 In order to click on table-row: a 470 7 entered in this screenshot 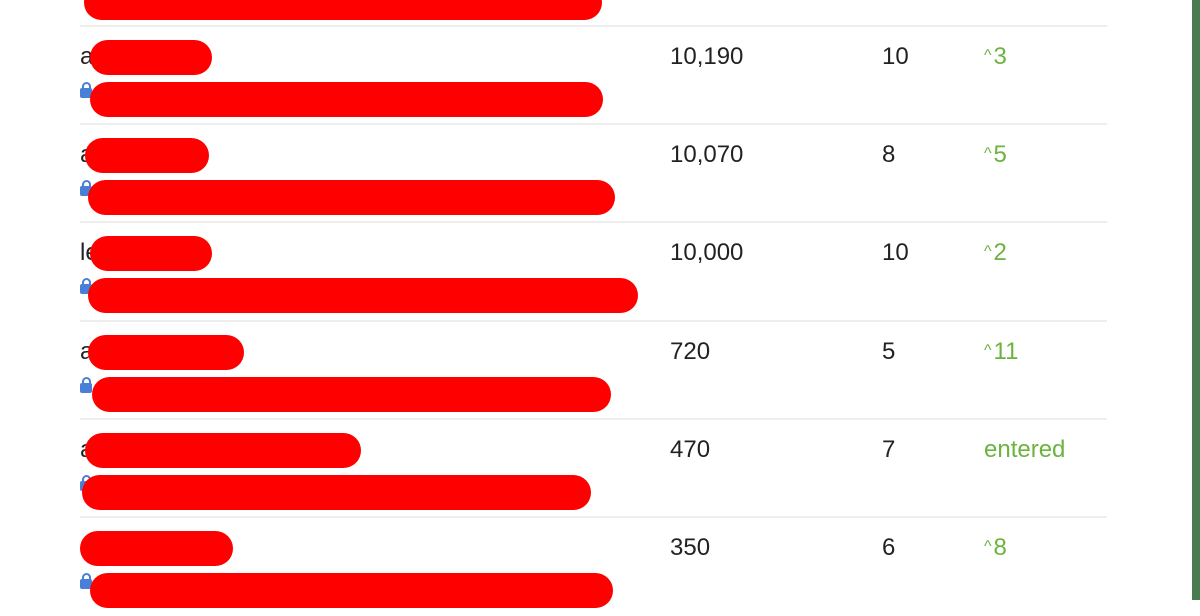, I will do `click(555, 469)`.